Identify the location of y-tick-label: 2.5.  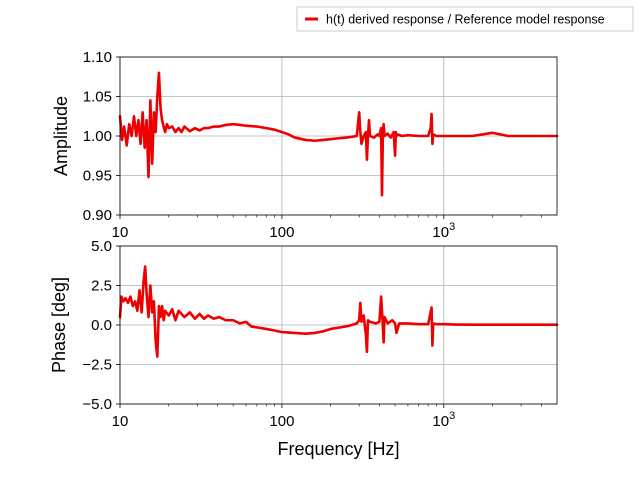
(101, 286).